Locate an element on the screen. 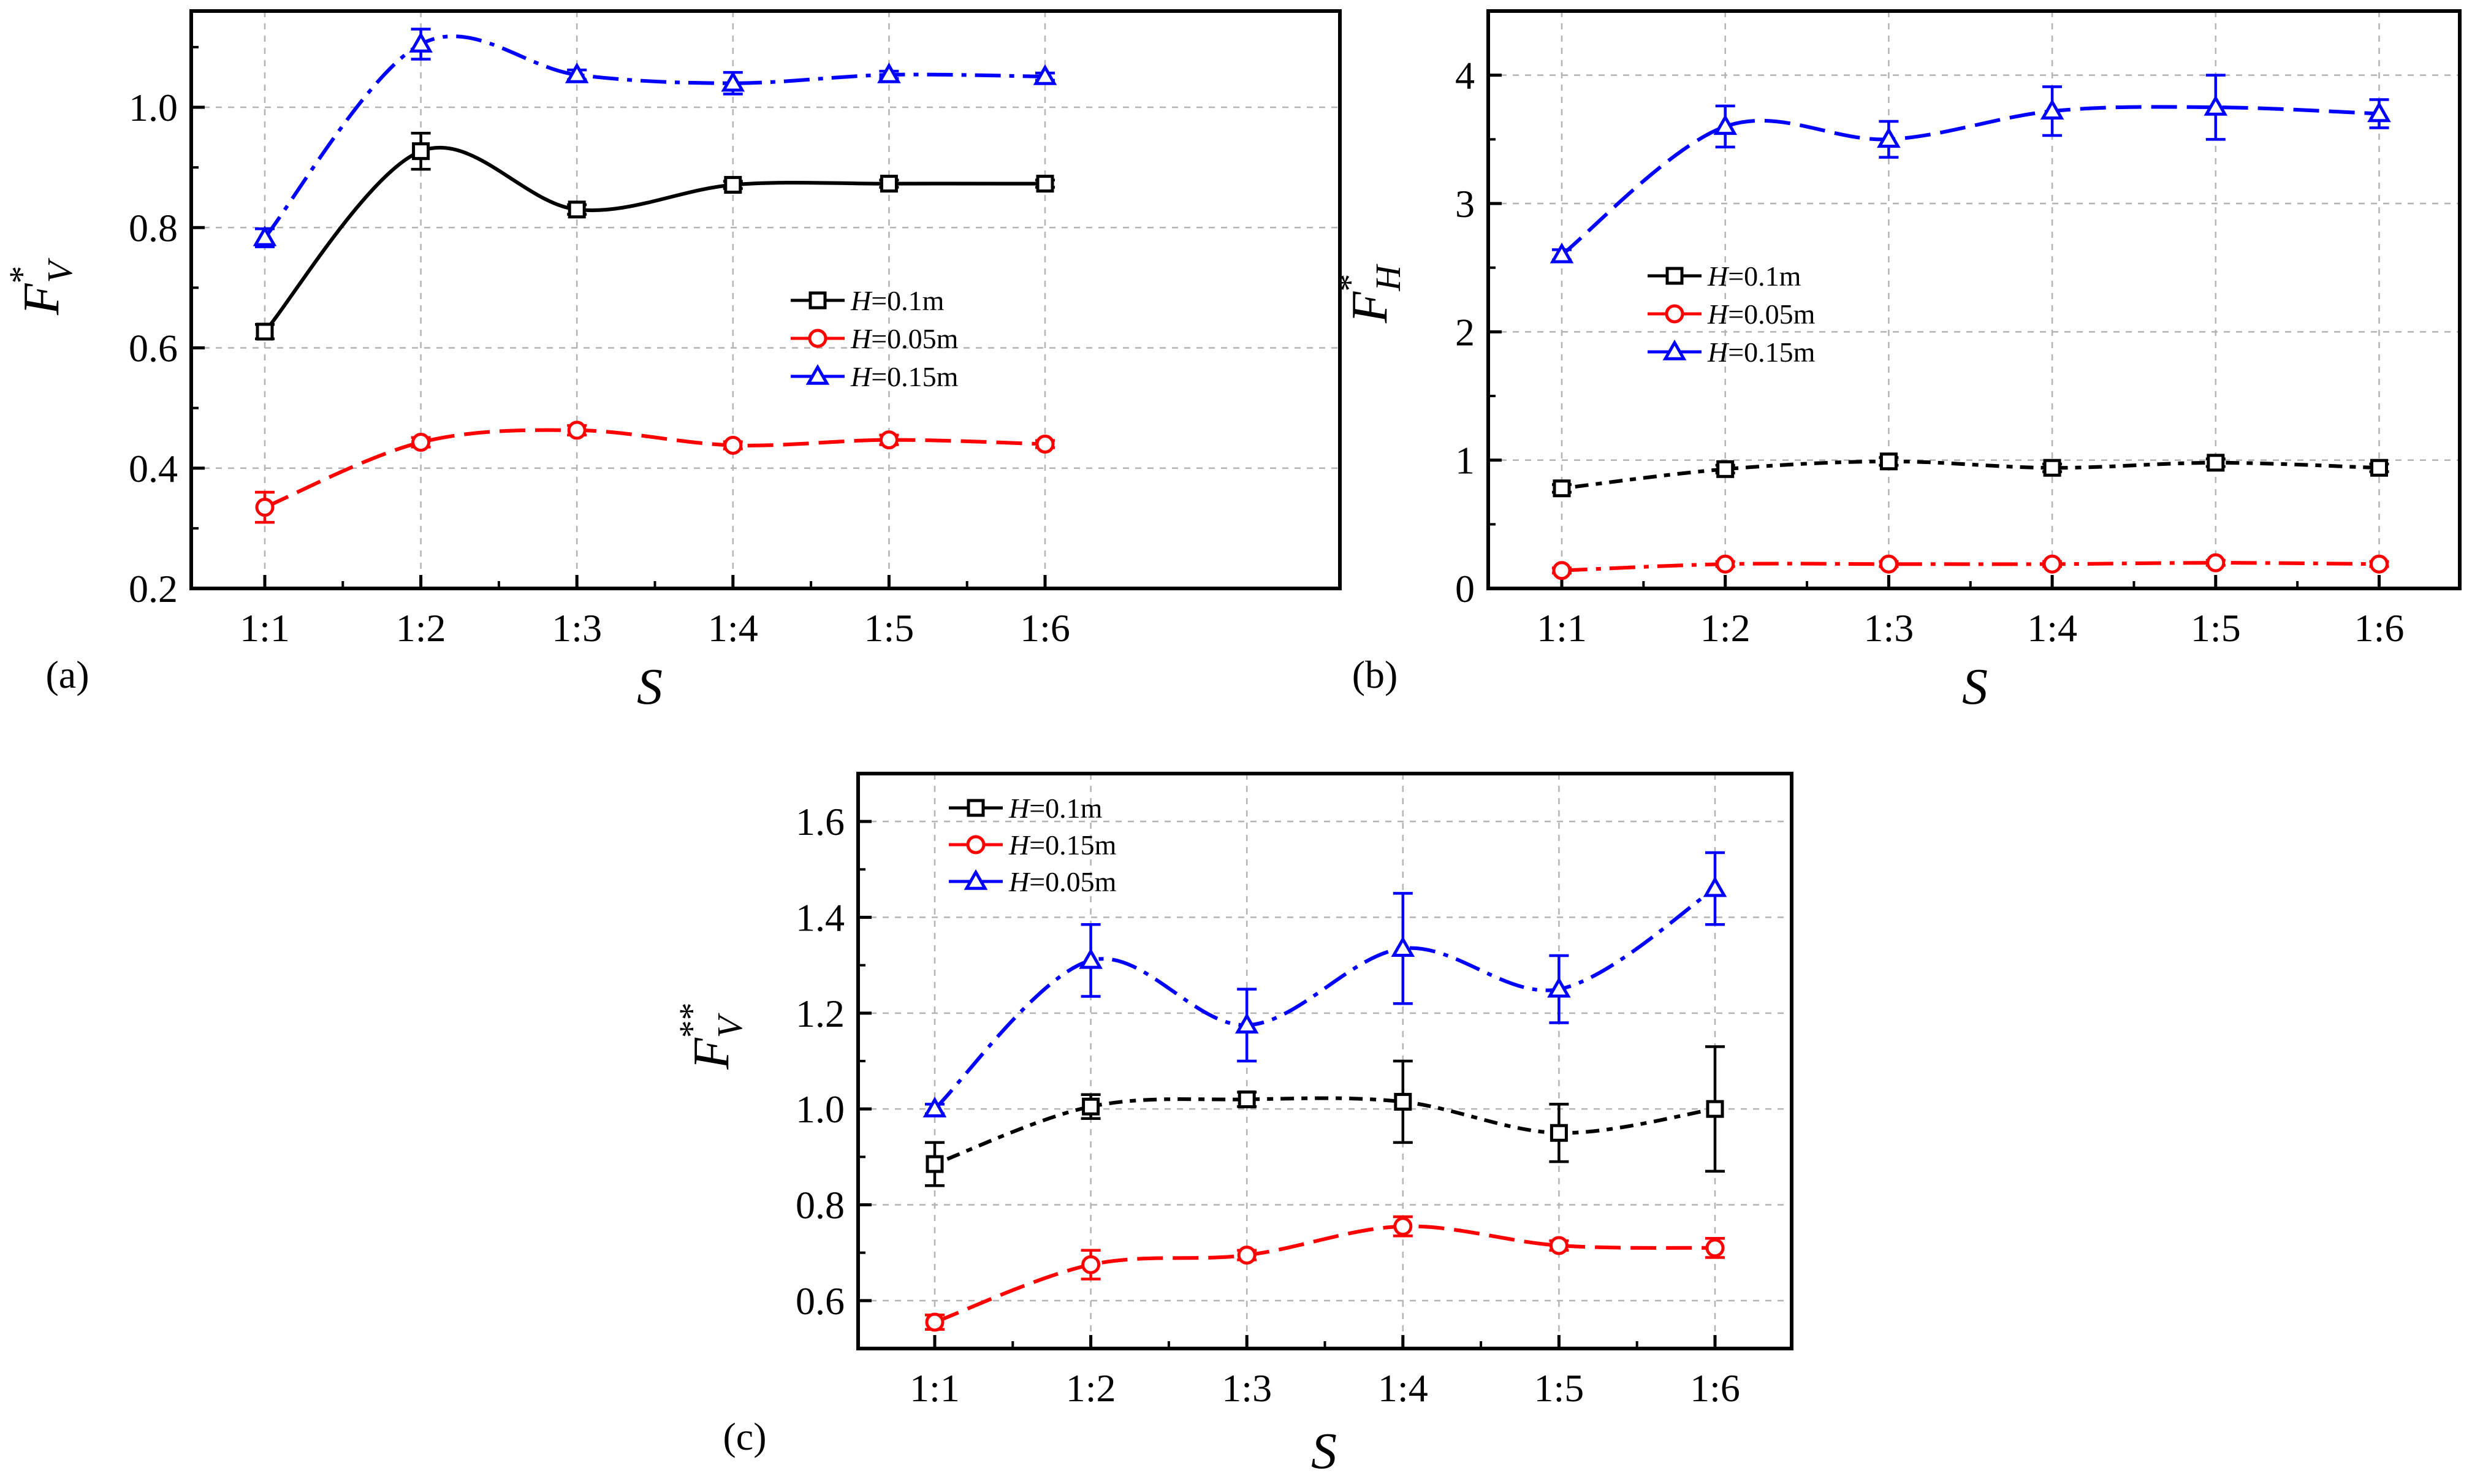 This screenshot has width=2472, height=1484. y-tick-label: 4 is located at coordinates (1465, 75).